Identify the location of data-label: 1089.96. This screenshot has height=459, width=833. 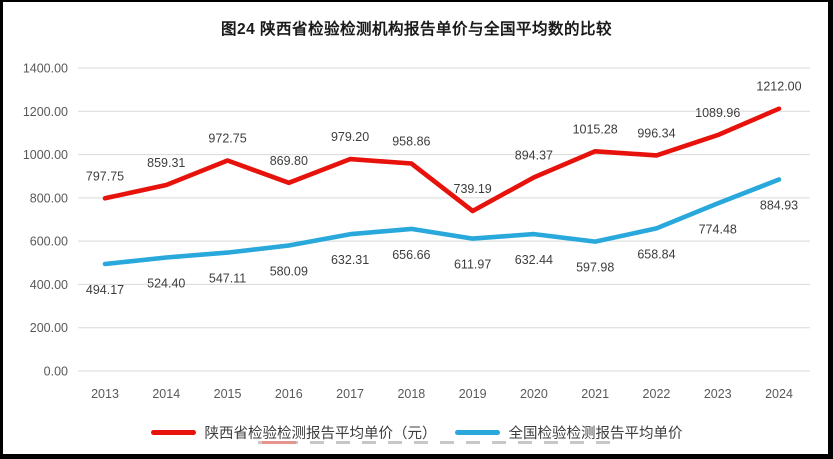
(717, 113).